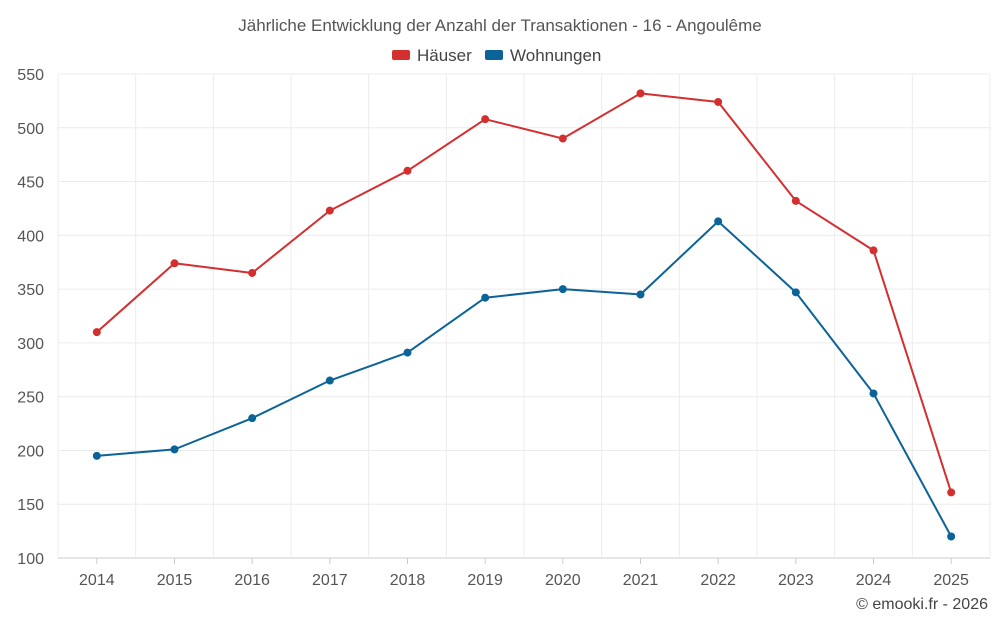 This screenshot has height=625, width=1000. What do you see at coordinates (30, 236) in the screenshot?
I see `y-tick-label: 400` at bounding box center [30, 236].